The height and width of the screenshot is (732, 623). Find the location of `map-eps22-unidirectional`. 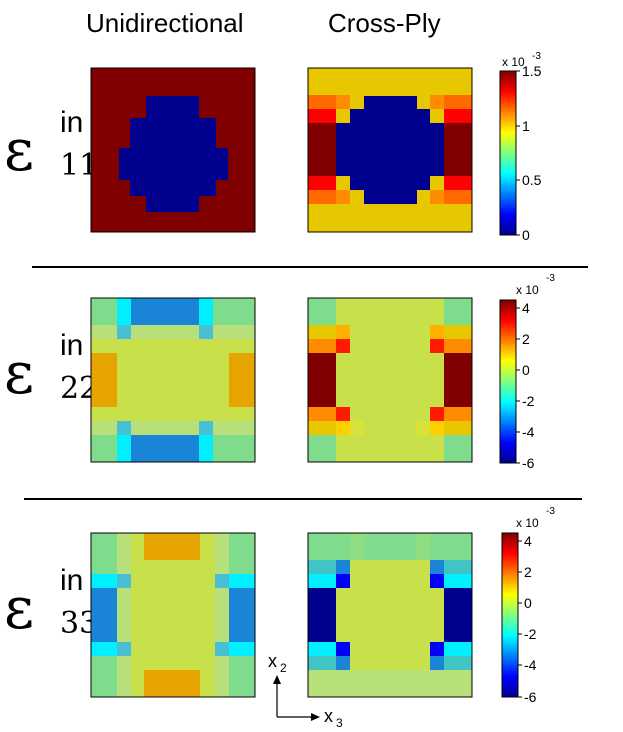

map-eps22-unidirectional is located at coordinates (173, 380).